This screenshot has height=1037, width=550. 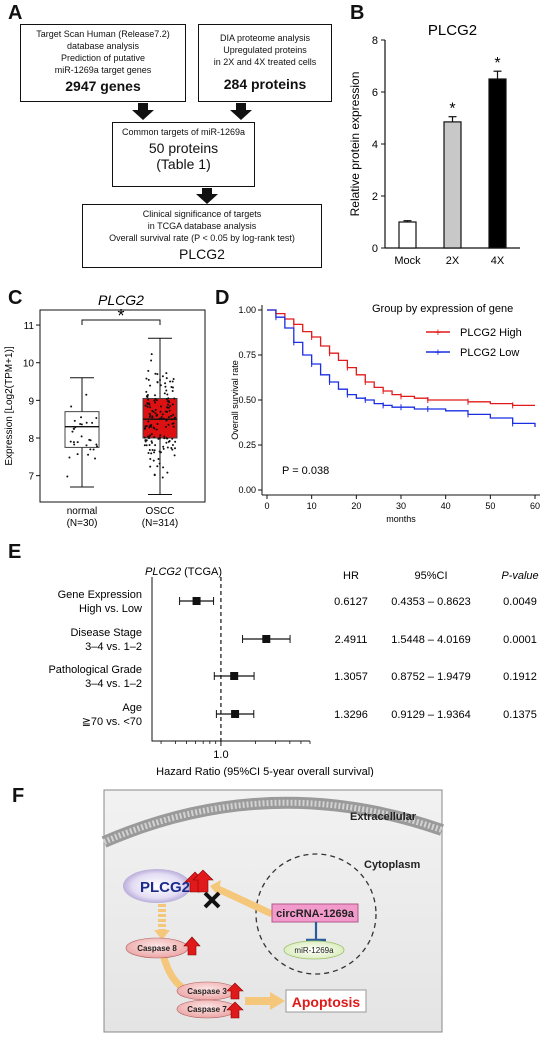 I want to click on apoptosis-box, so click(x=326, y=1001).